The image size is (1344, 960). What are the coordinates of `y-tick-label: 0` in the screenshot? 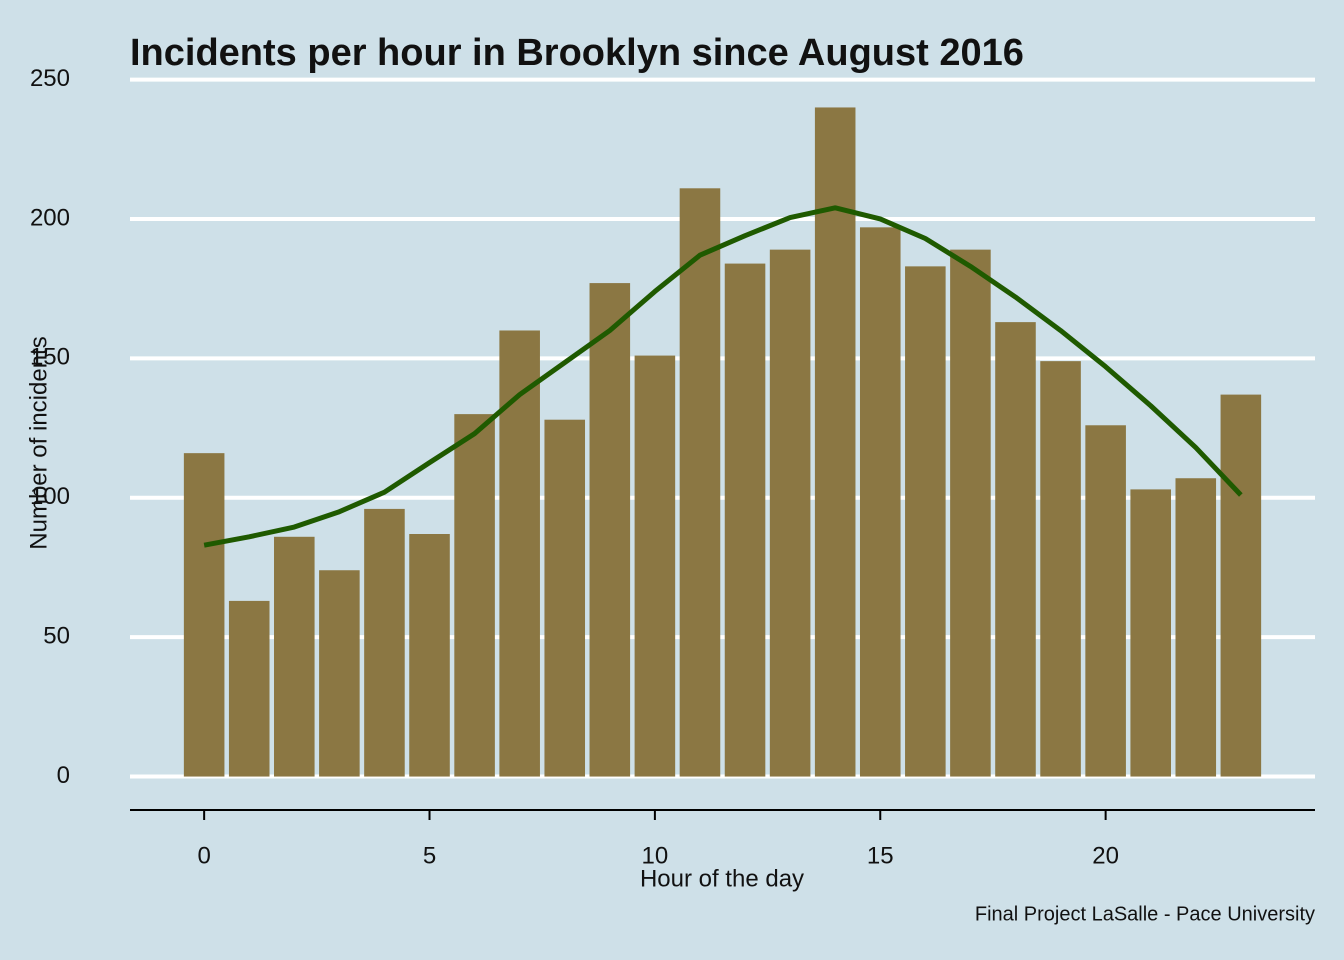 It's located at (63, 775).